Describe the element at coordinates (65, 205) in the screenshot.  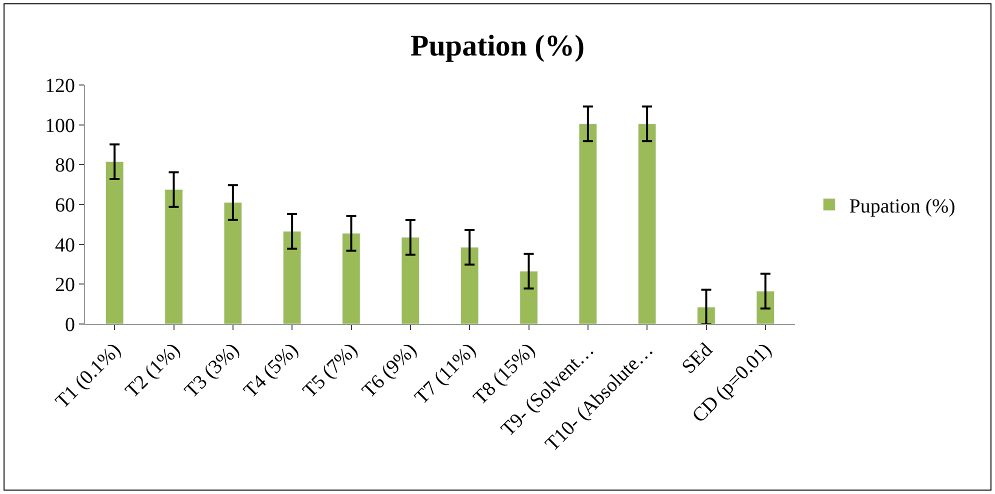
I see `y-tick-label: 60` at that location.